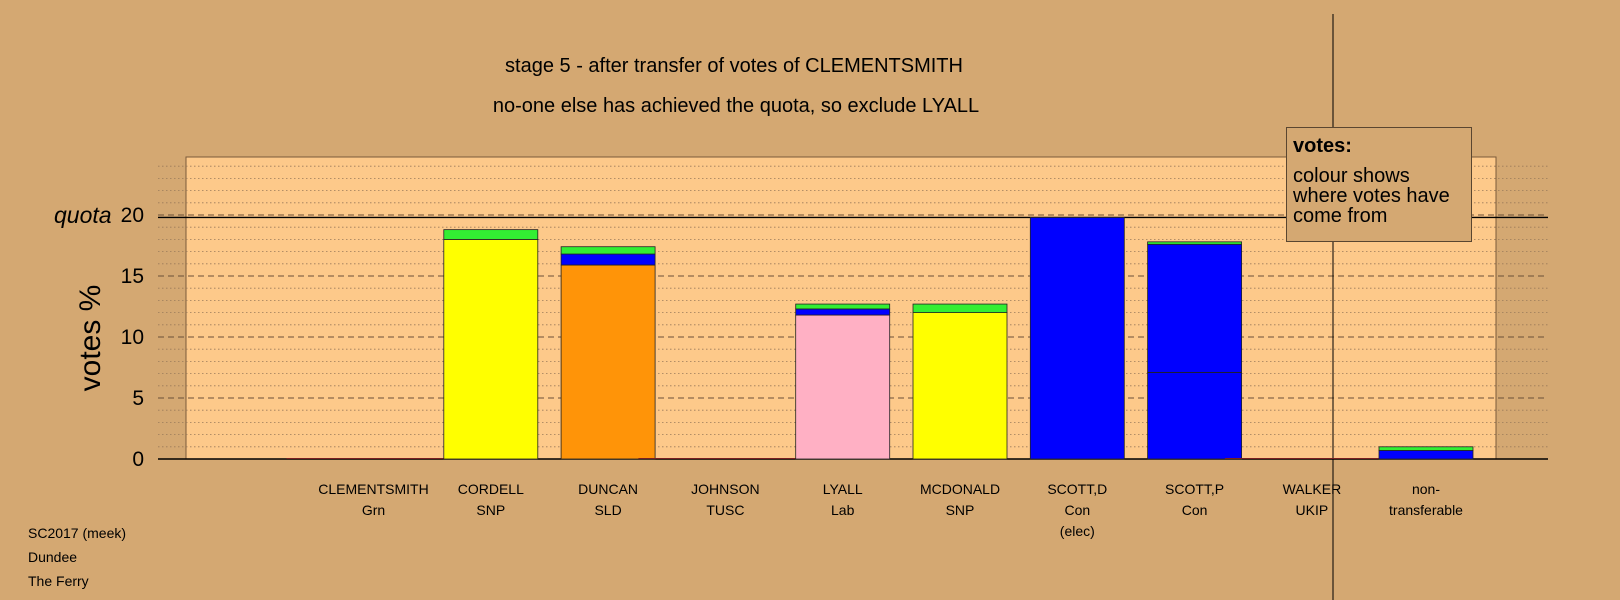 The height and width of the screenshot is (600, 1620). Describe the element at coordinates (608, 489) in the screenshot. I see `candidate-name: DUNCAN` at that location.